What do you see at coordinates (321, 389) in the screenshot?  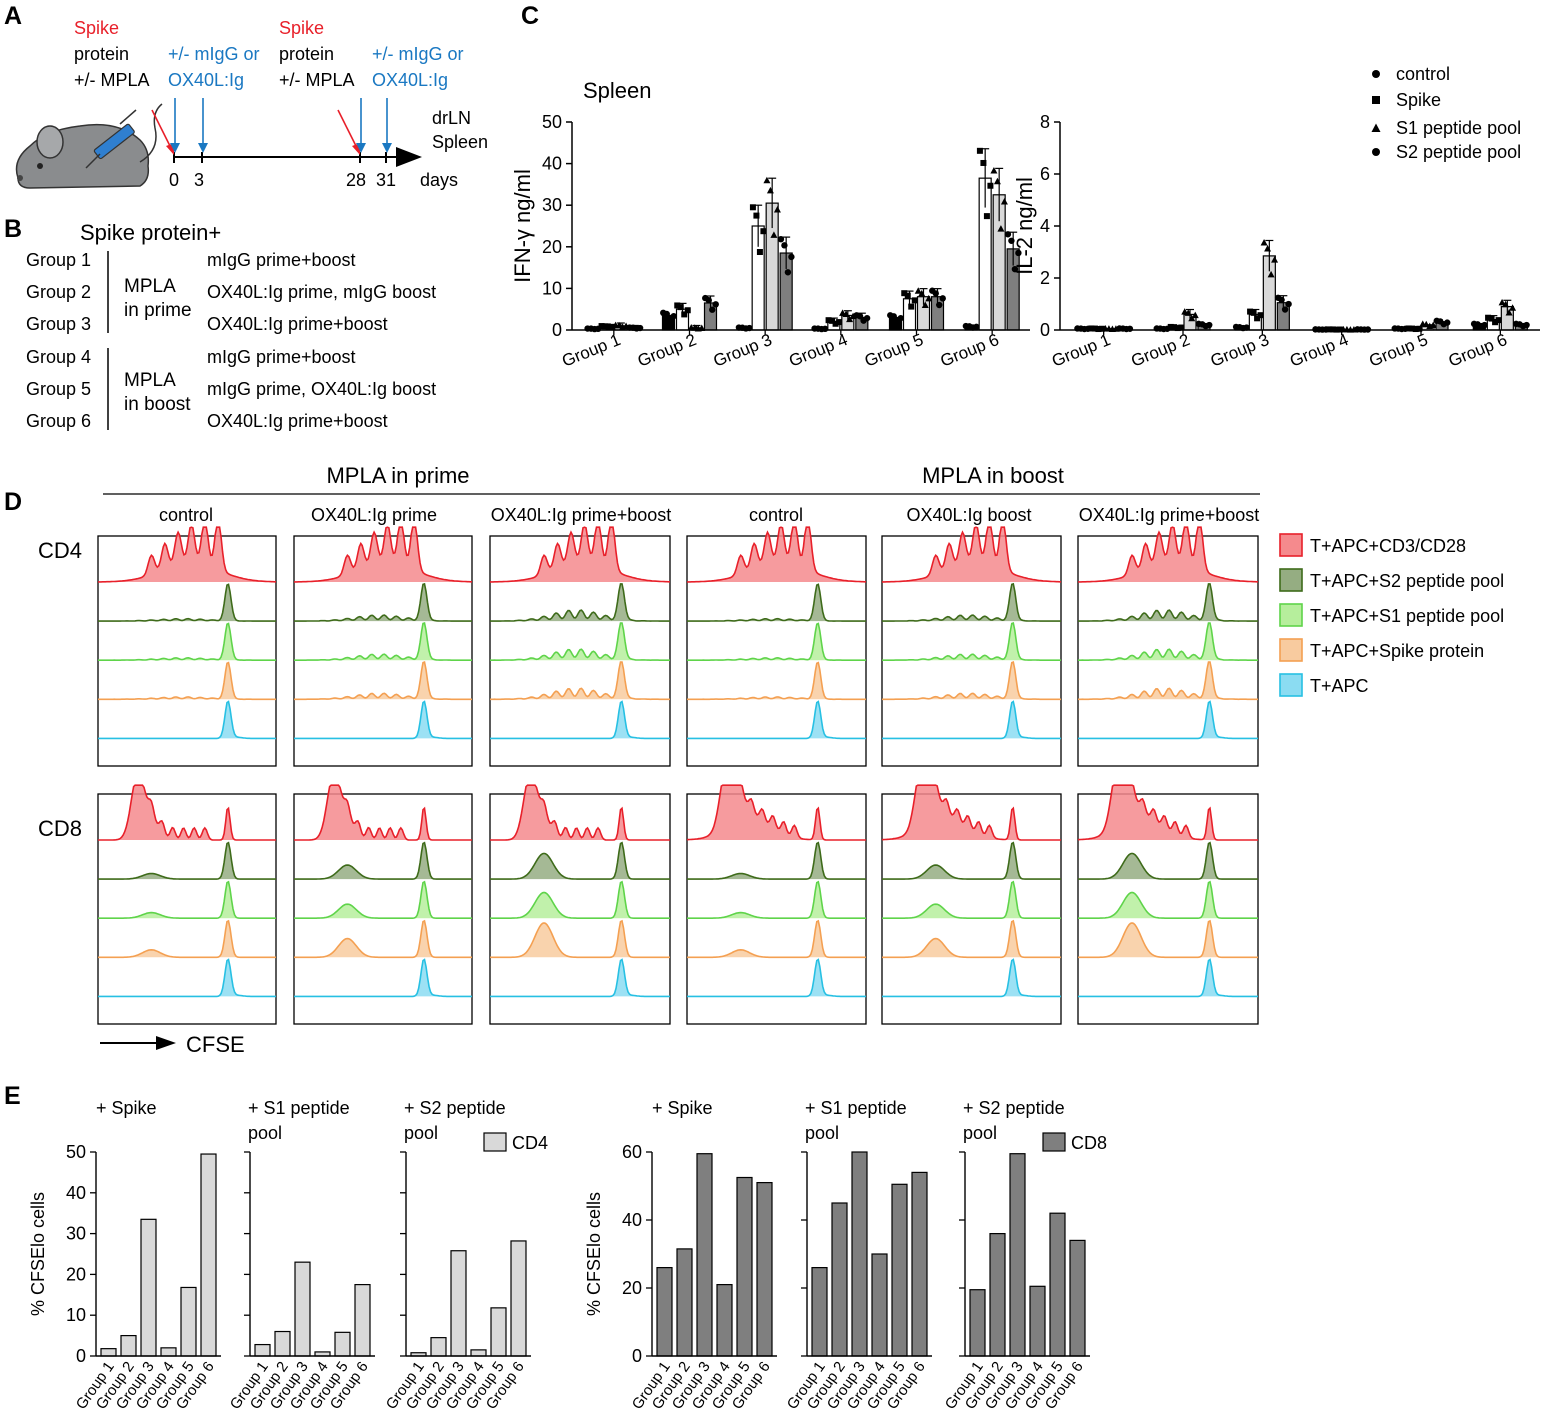 I see `treatment-5: mIgG prime, OX40L:Ig boost` at bounding box center [321, 389].